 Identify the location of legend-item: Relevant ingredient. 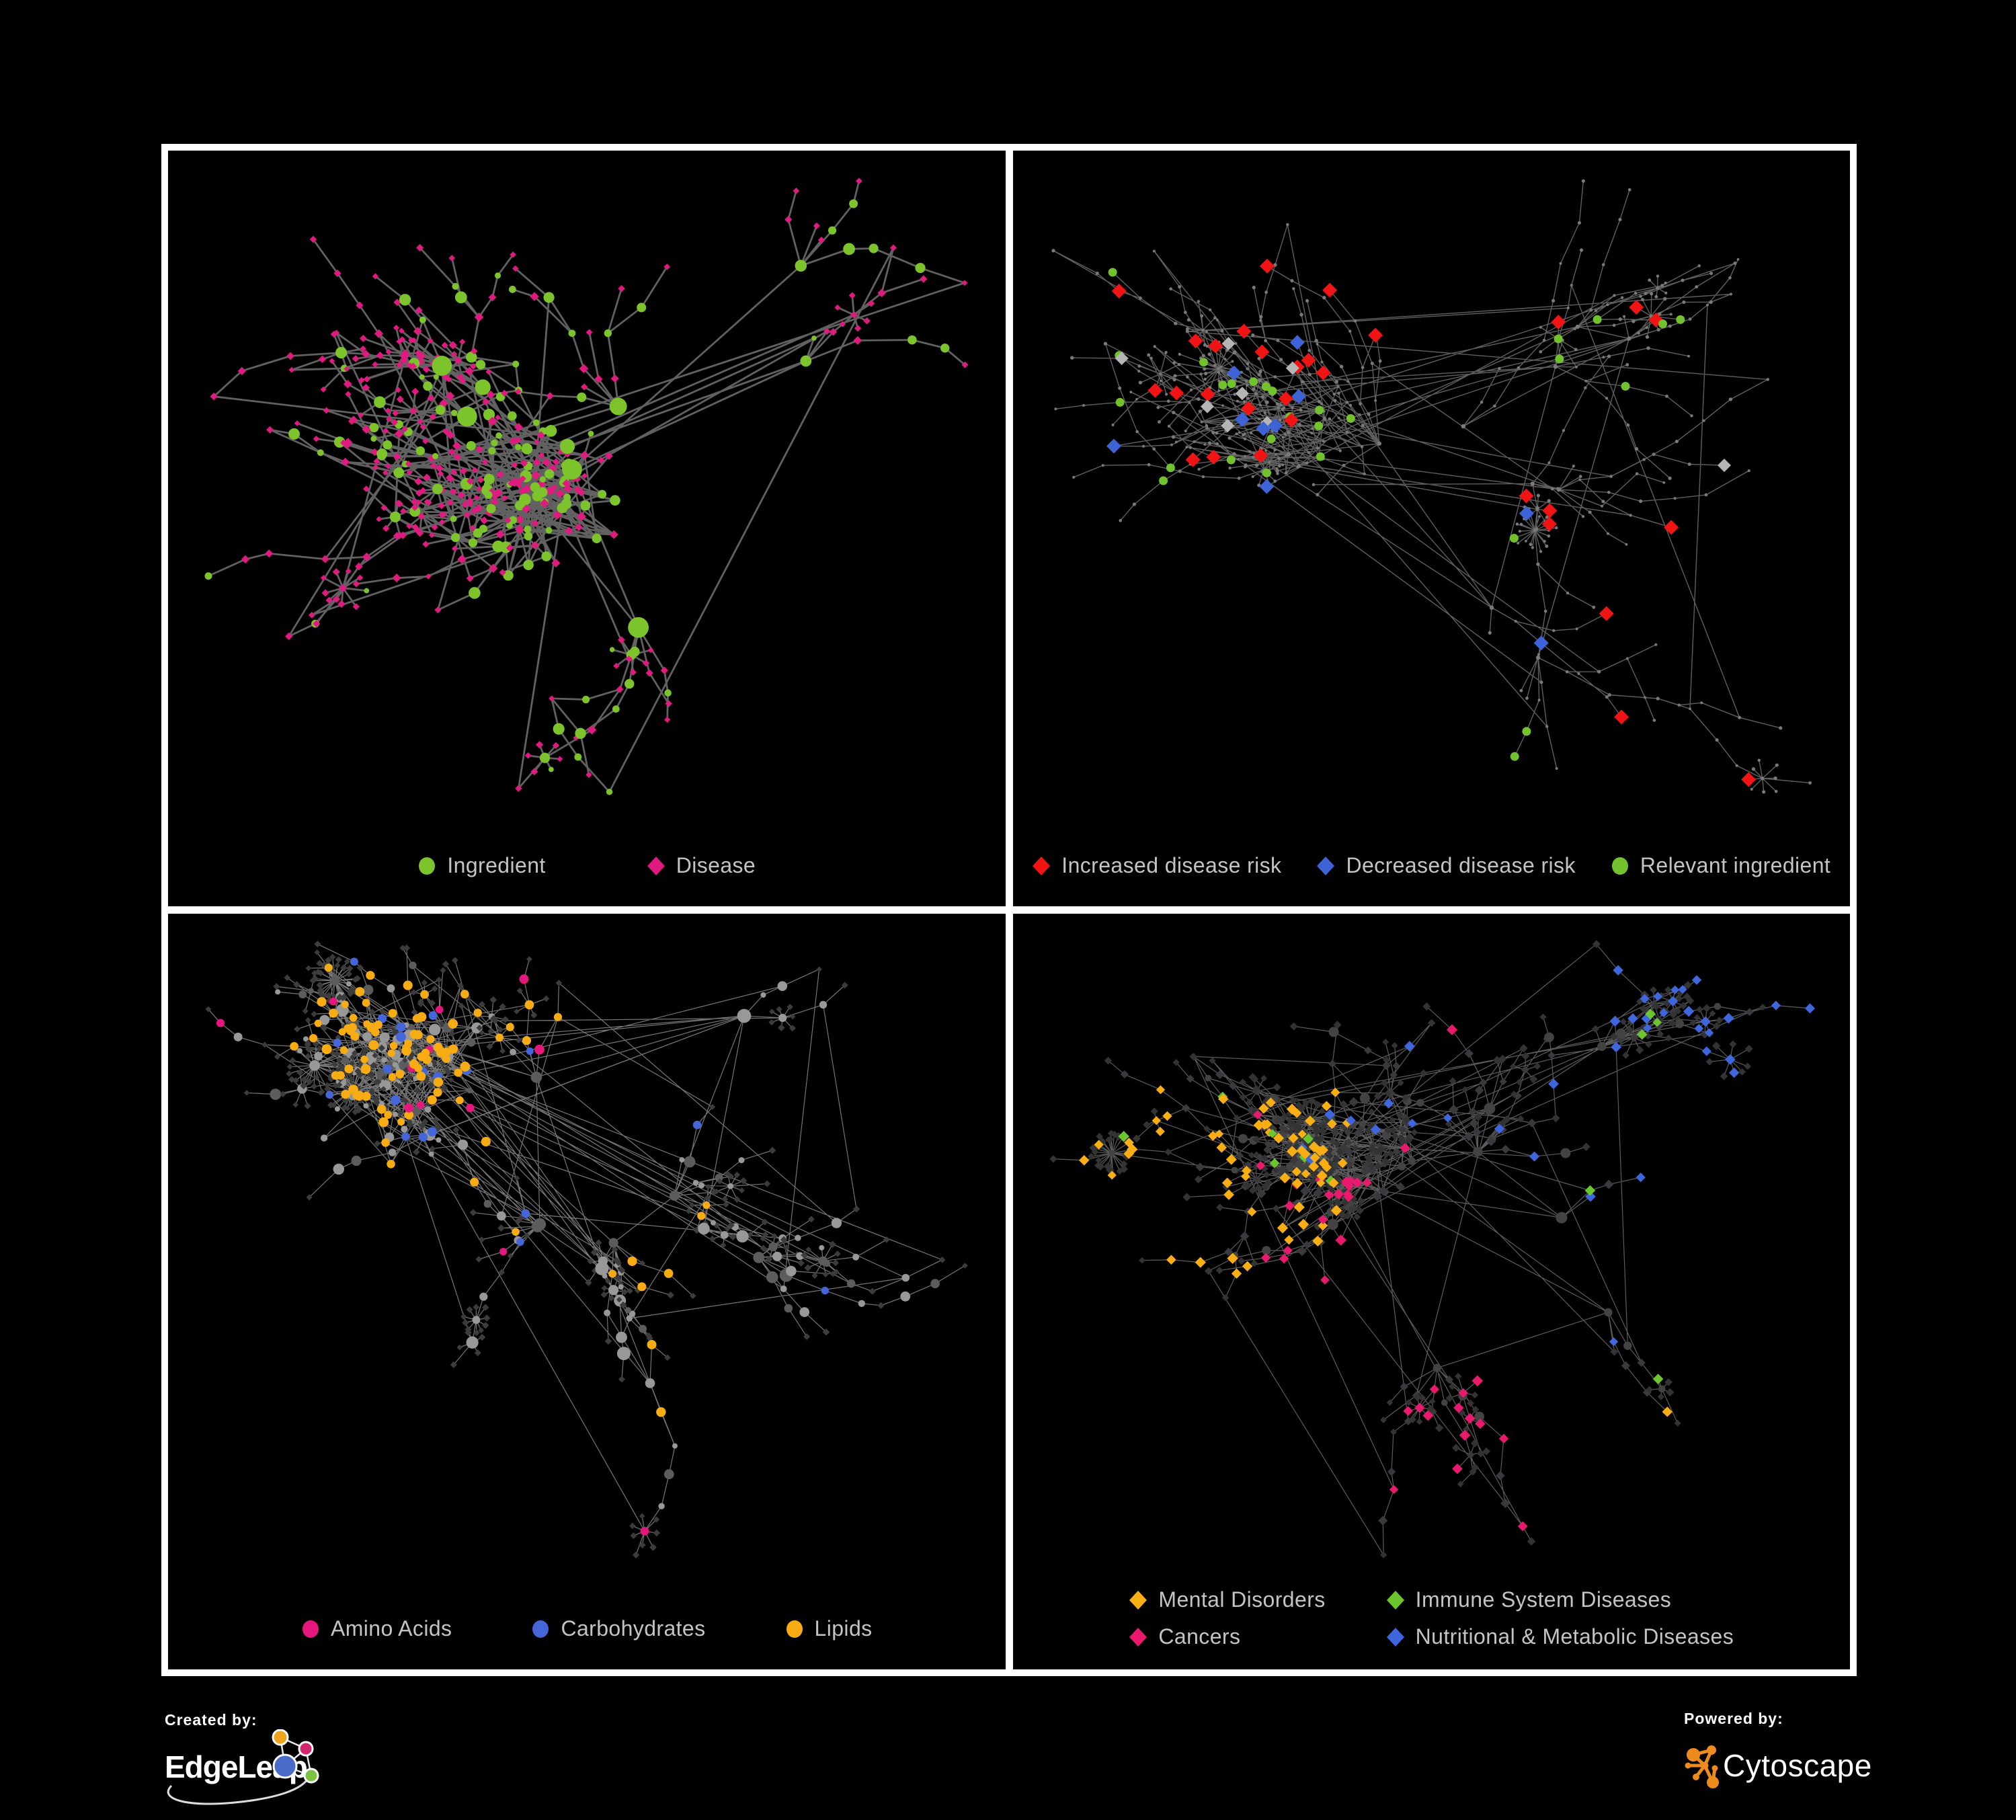
(1720, 865).